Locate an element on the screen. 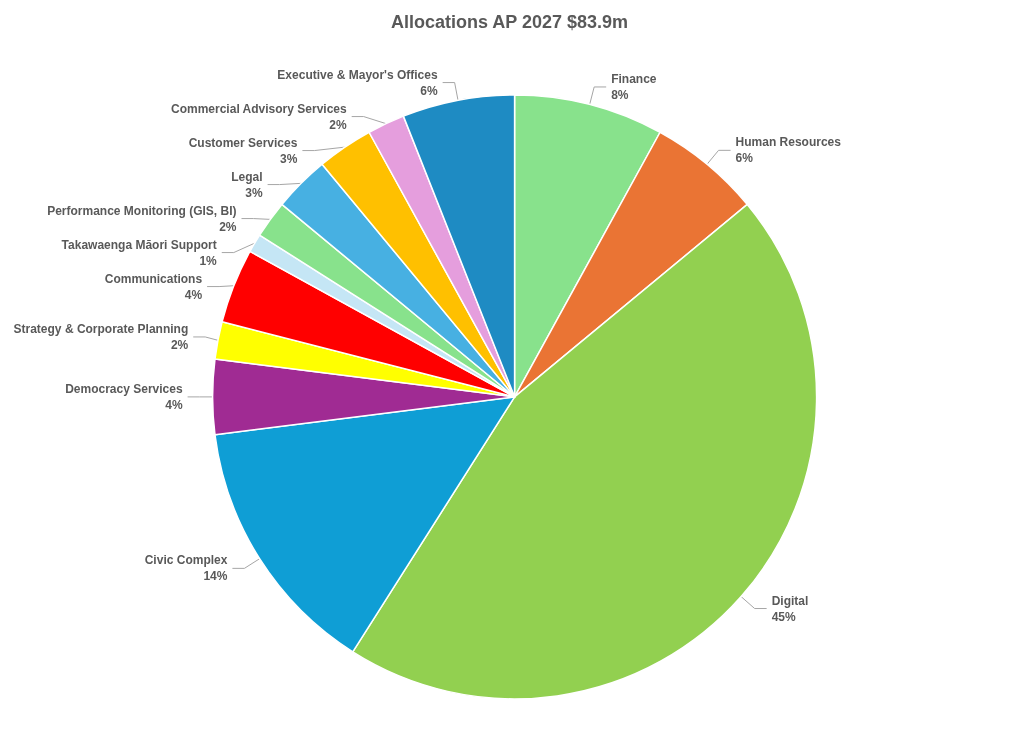 The width and height of the screenshot is (1019, 756). slice-label: Executive & Mayor's Offices is located at coordinates (357, 74).